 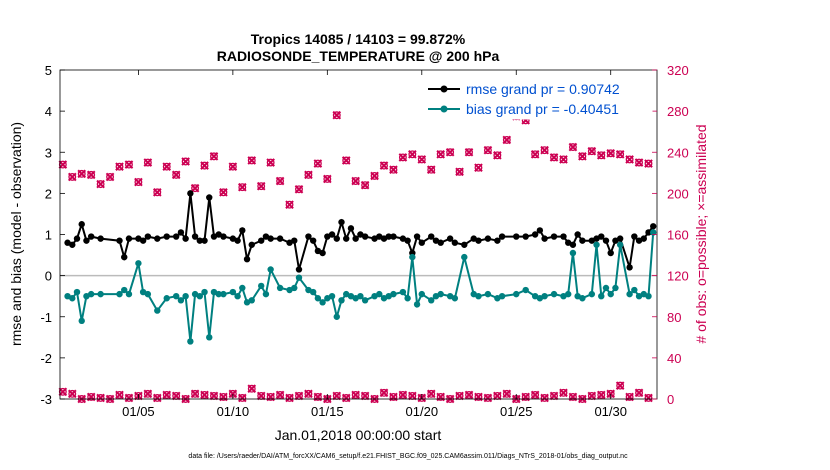 I want to click on y-tick-label-left: 2, so click(x=48, y=193).